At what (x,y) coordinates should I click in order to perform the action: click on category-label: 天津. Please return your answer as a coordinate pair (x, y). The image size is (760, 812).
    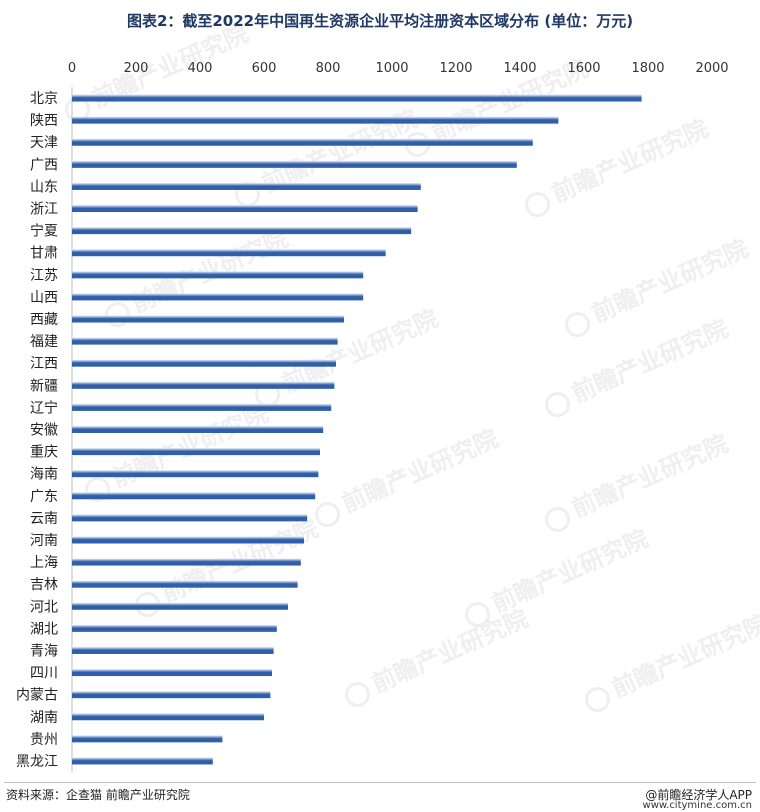
    Looking at the image, I should click on (44, 143).